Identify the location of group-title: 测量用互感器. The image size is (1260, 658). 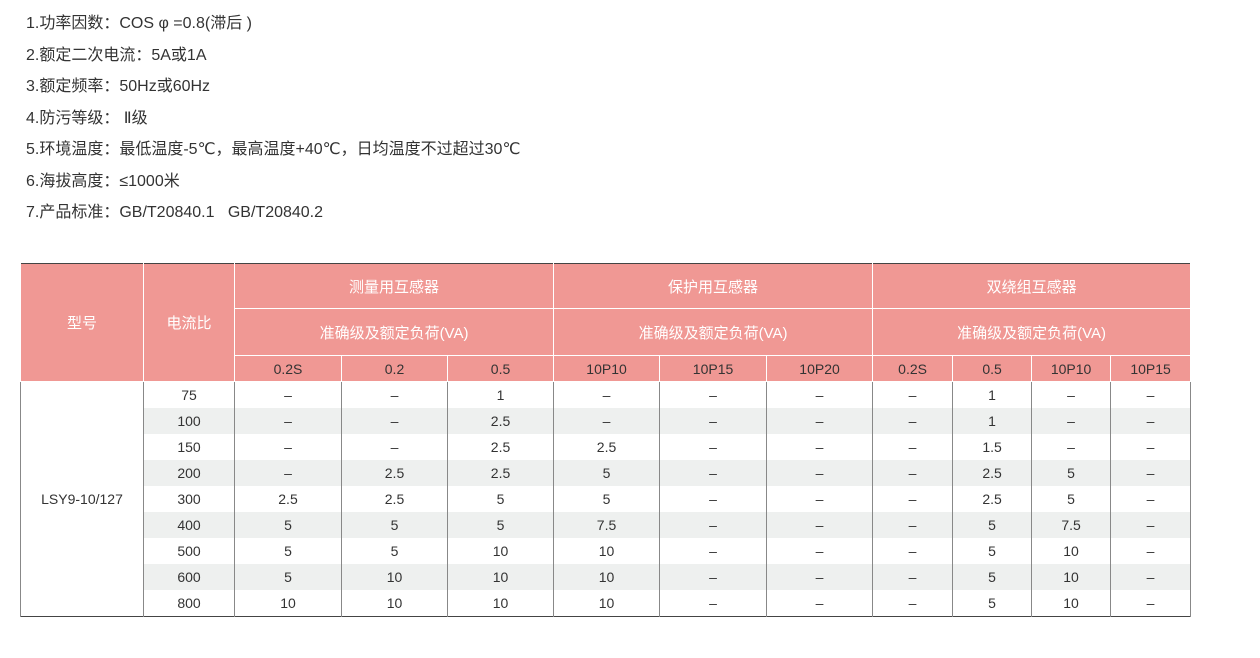
(394, 286).